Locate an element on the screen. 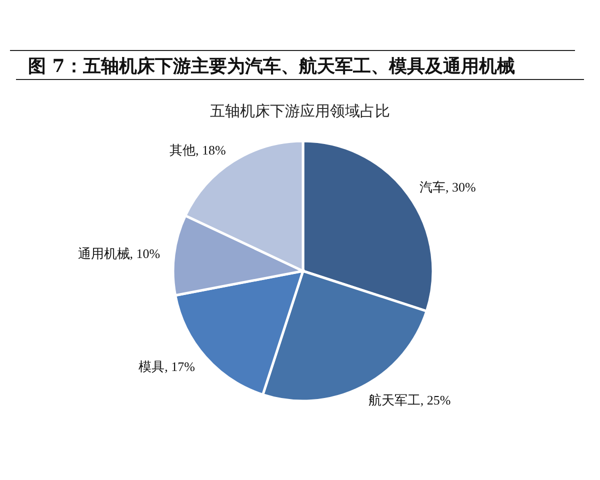 The width and height of the screenshot is (600, 480). data-label: , 10% is located at coordinates (145, 252).